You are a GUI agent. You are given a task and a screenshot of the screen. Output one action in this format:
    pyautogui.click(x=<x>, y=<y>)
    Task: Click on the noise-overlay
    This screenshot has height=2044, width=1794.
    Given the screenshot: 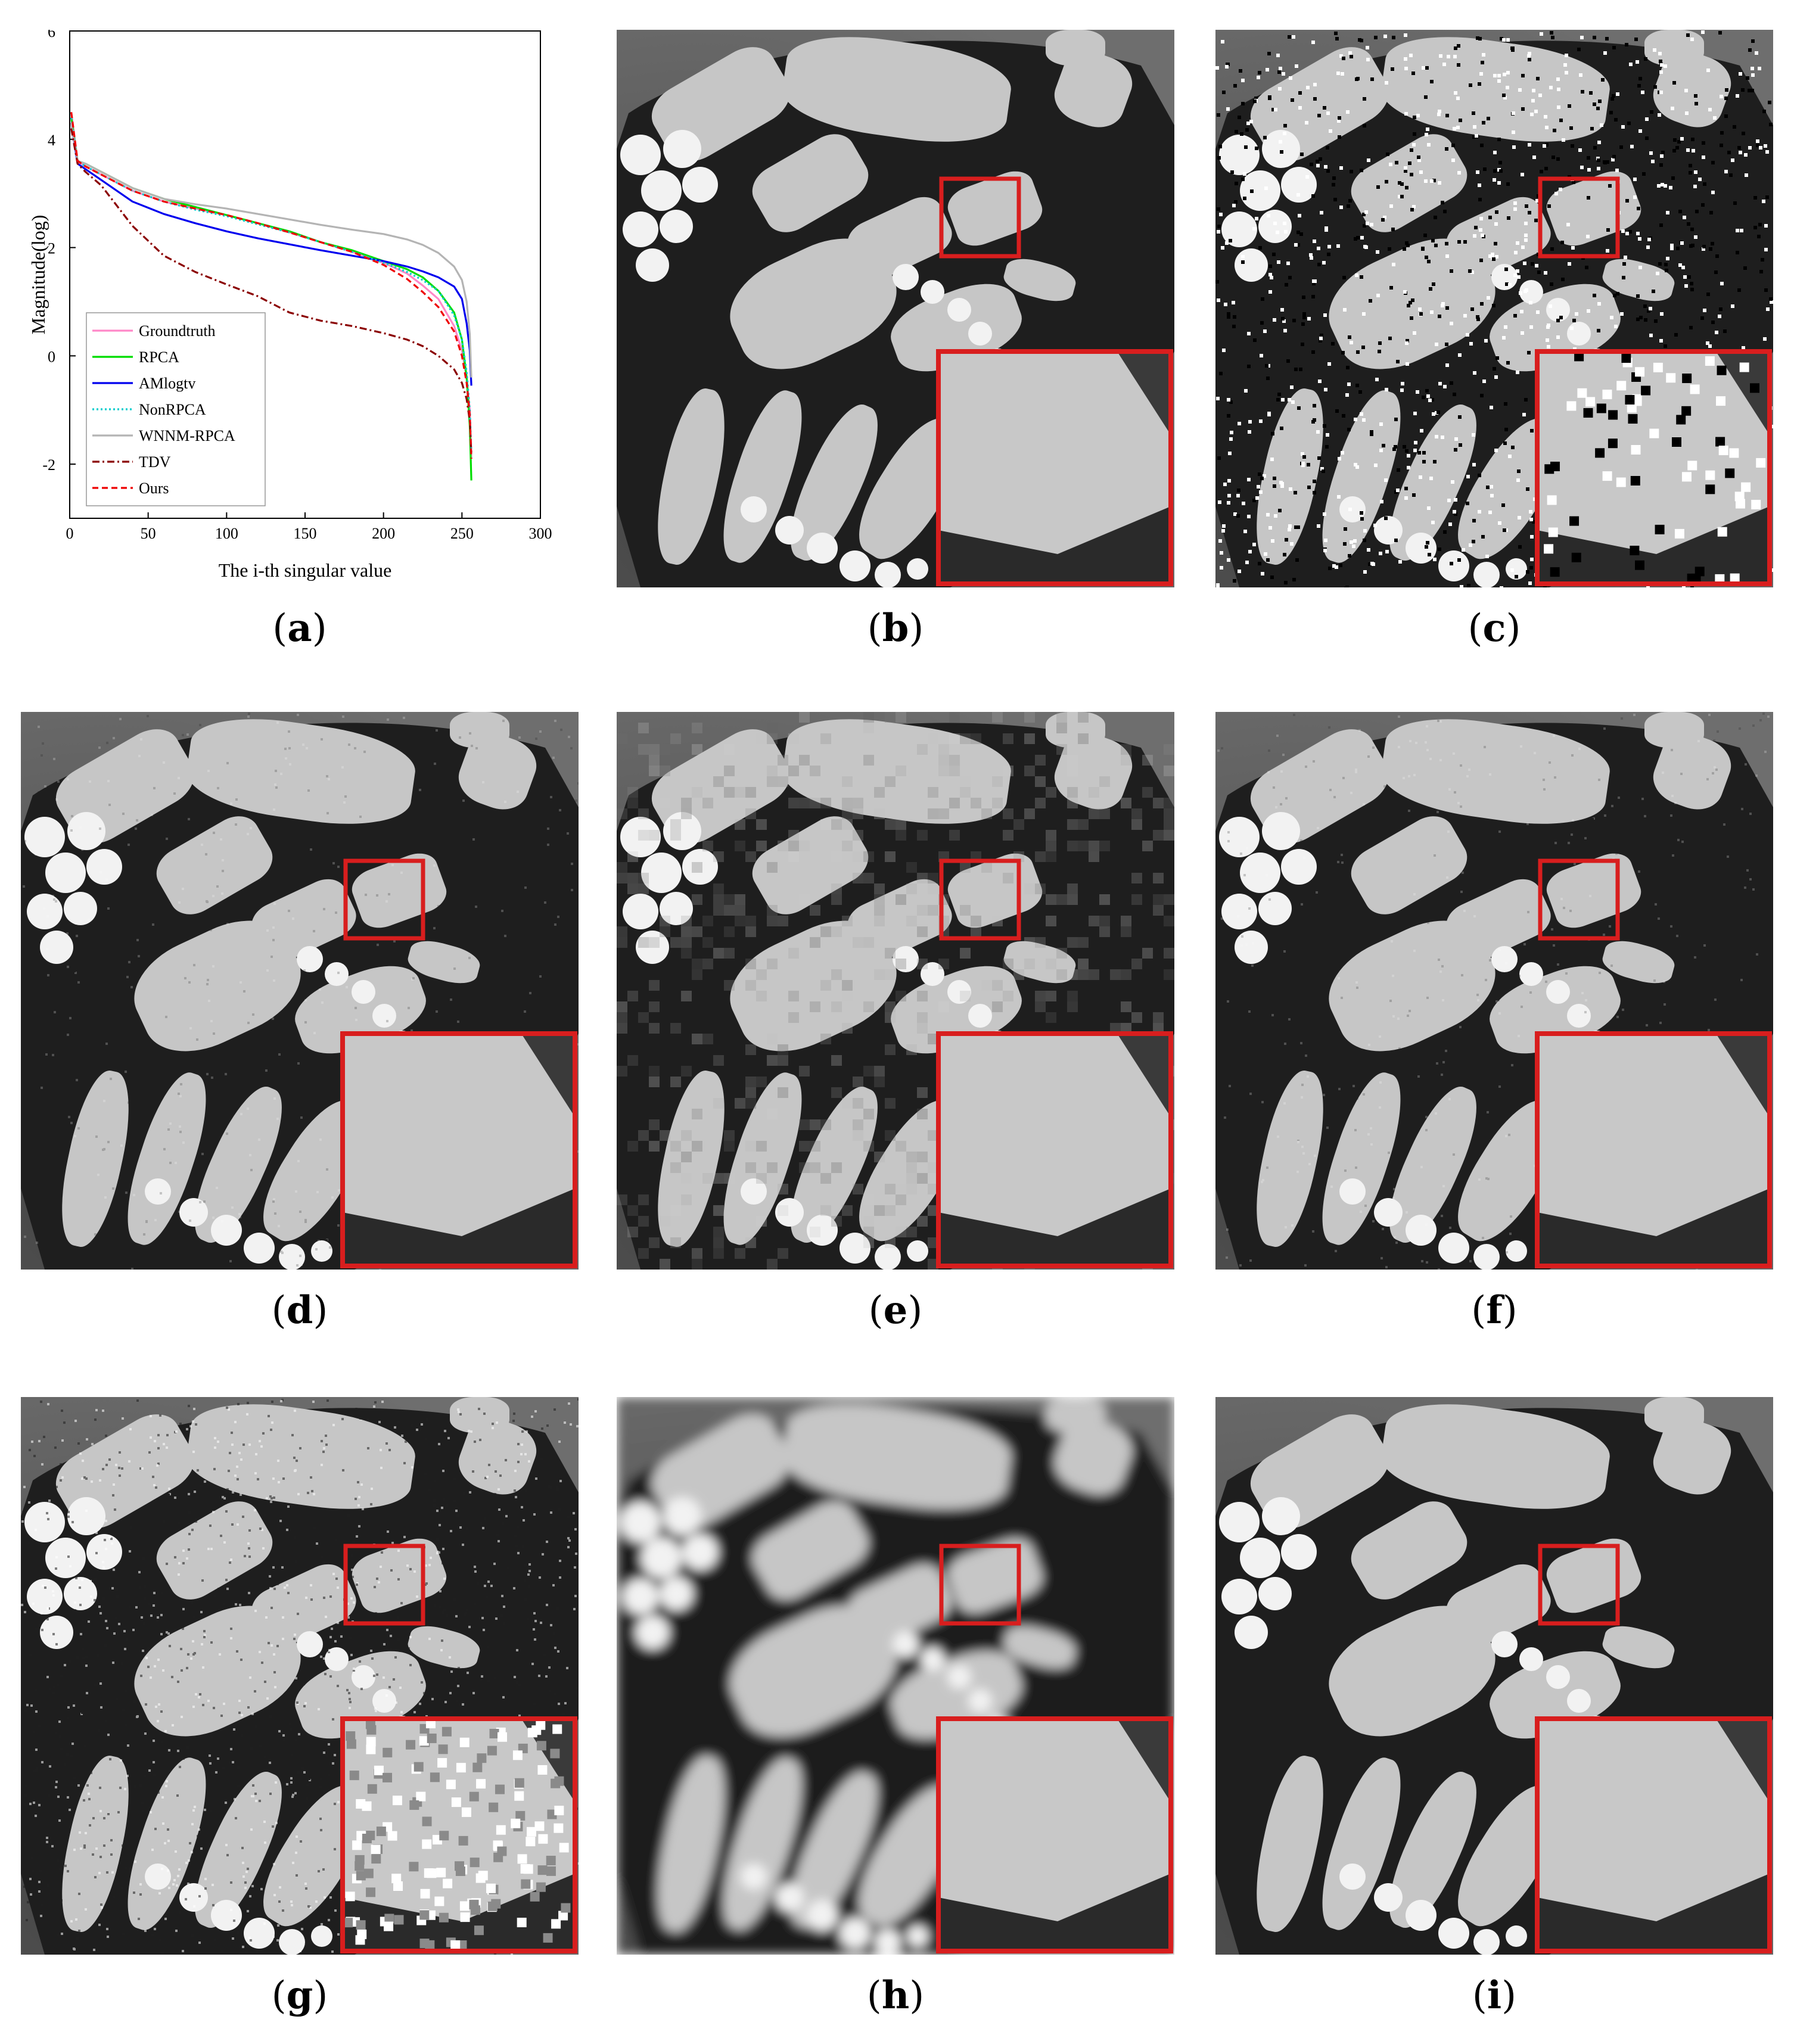 What is the action you would take?
    pyautogui.click(x=300, y=1676)
    